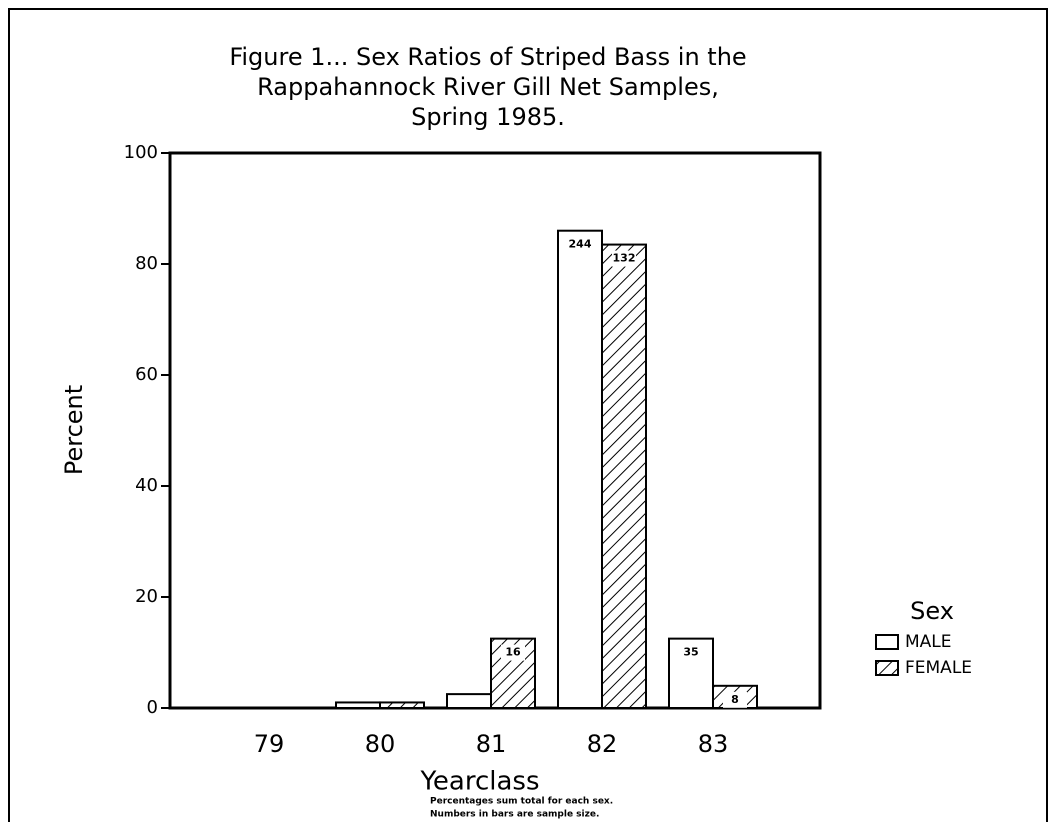  What do you see at coordinates (141, 152) in the screenshot?
I see `y-tick-label: 100` at bounding box center [141, 152].